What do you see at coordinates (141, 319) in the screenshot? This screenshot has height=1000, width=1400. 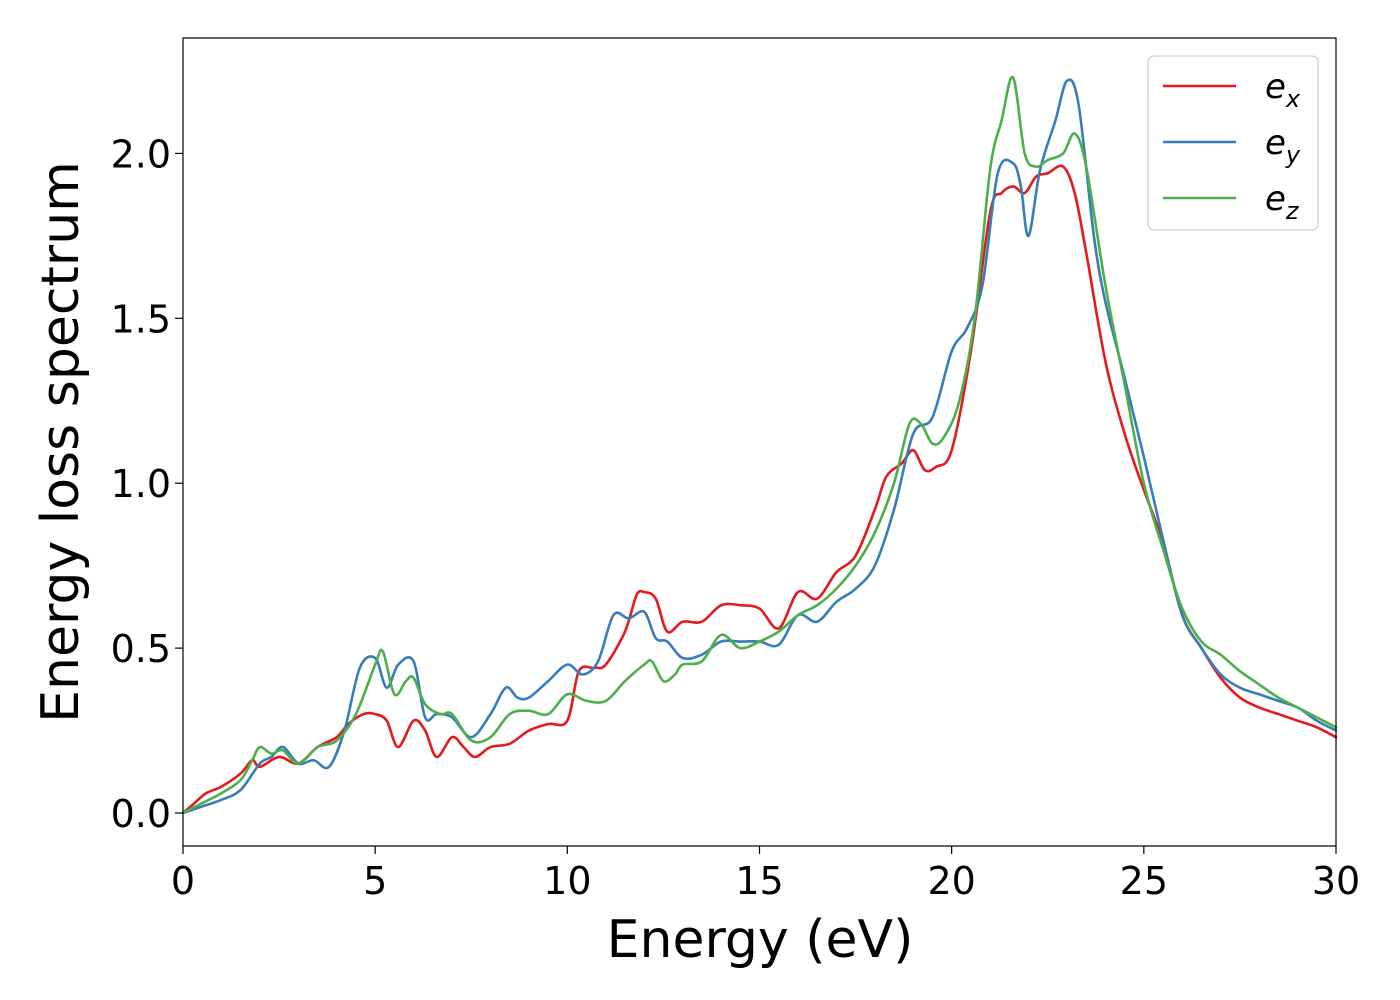 I see `y-tick-label: 1.5` at bounding box center [141, 319].